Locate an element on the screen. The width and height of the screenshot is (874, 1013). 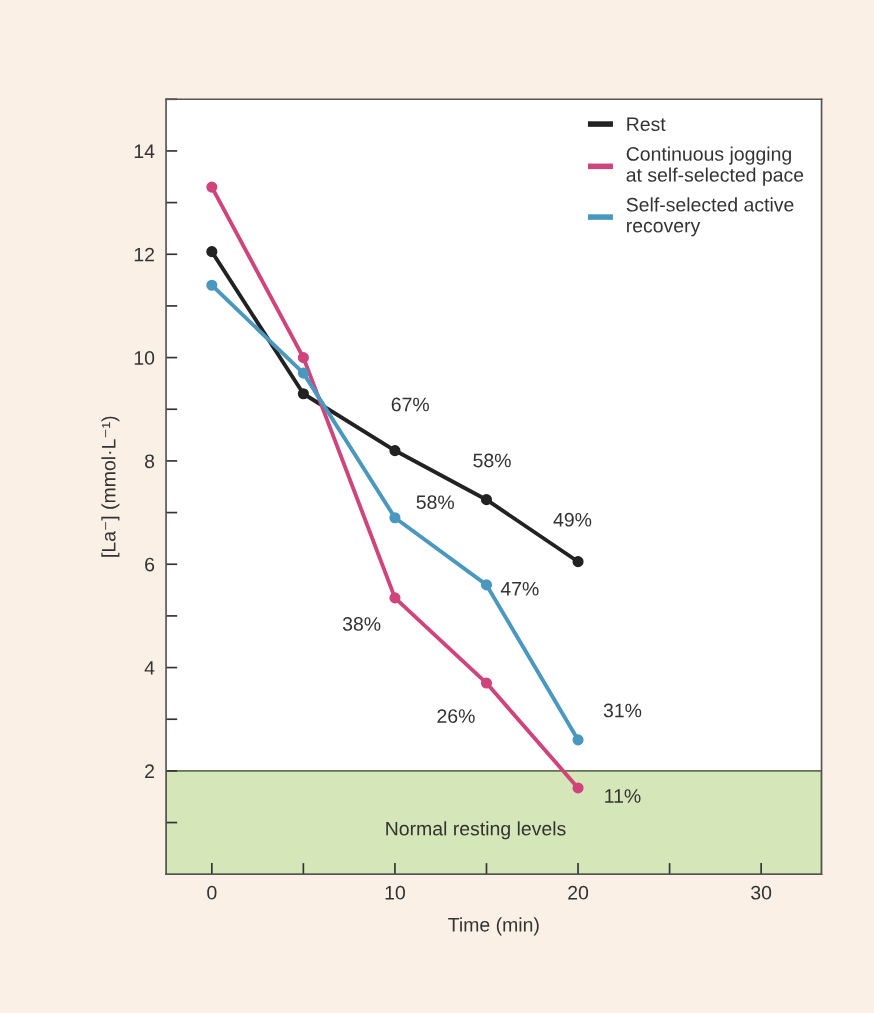
band-label: Normal resting levels is located at coordinates (476, 830).